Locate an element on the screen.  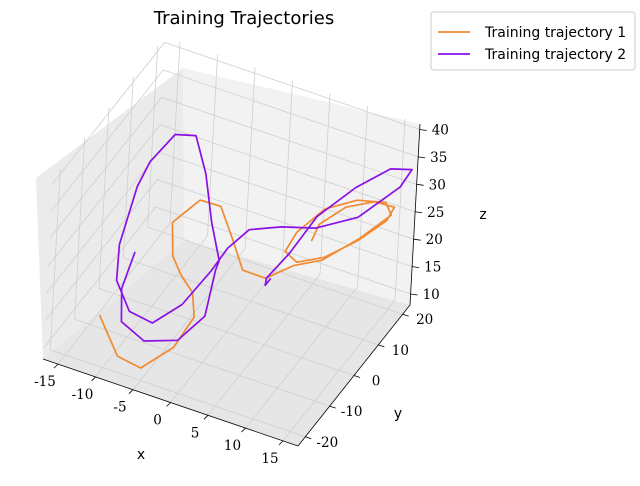
y-axis-label: y is located at coordinates (398, 414).